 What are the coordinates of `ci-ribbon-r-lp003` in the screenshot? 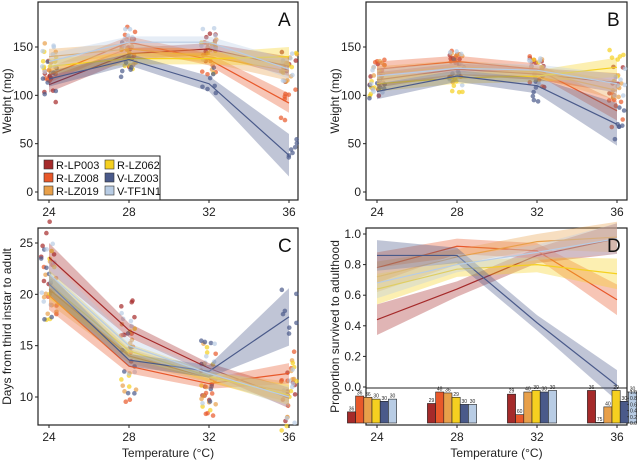 It's located at (169, 68).